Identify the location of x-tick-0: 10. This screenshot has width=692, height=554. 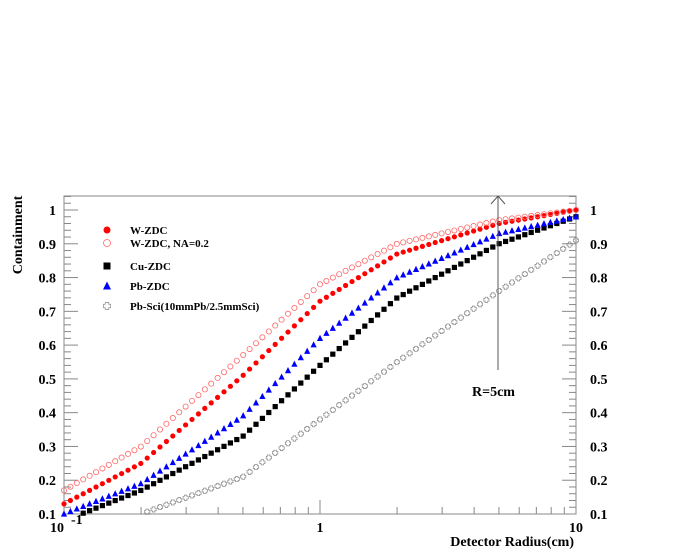
(57, 528).